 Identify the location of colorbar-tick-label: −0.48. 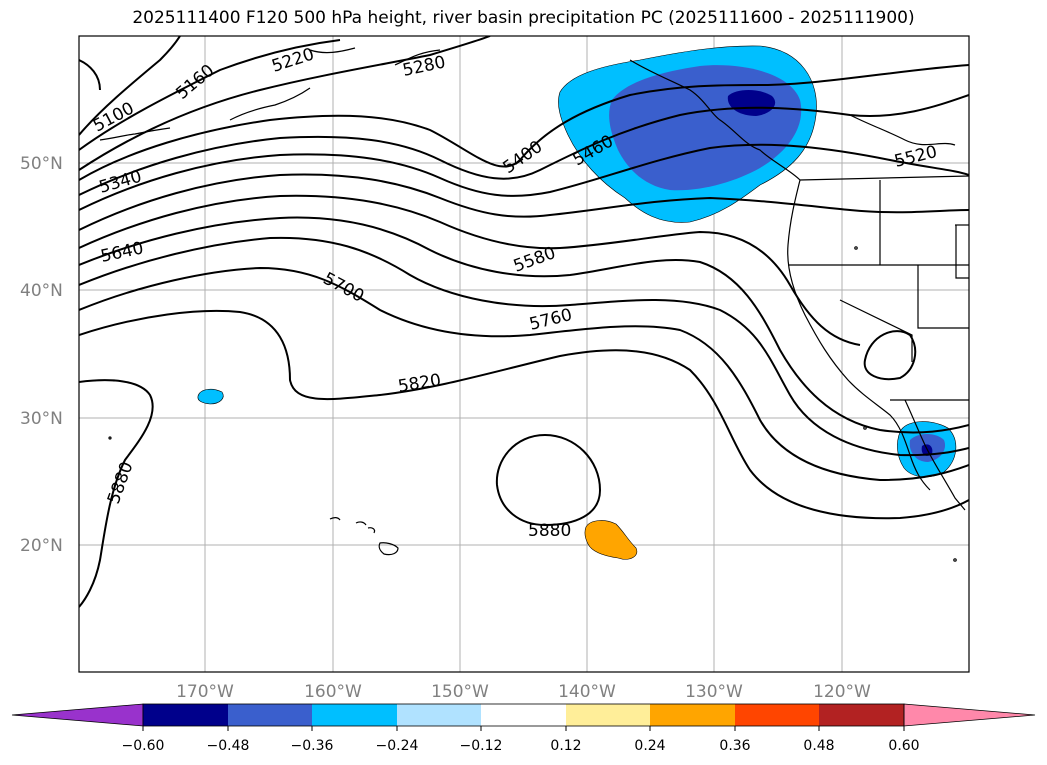
(228, 746).